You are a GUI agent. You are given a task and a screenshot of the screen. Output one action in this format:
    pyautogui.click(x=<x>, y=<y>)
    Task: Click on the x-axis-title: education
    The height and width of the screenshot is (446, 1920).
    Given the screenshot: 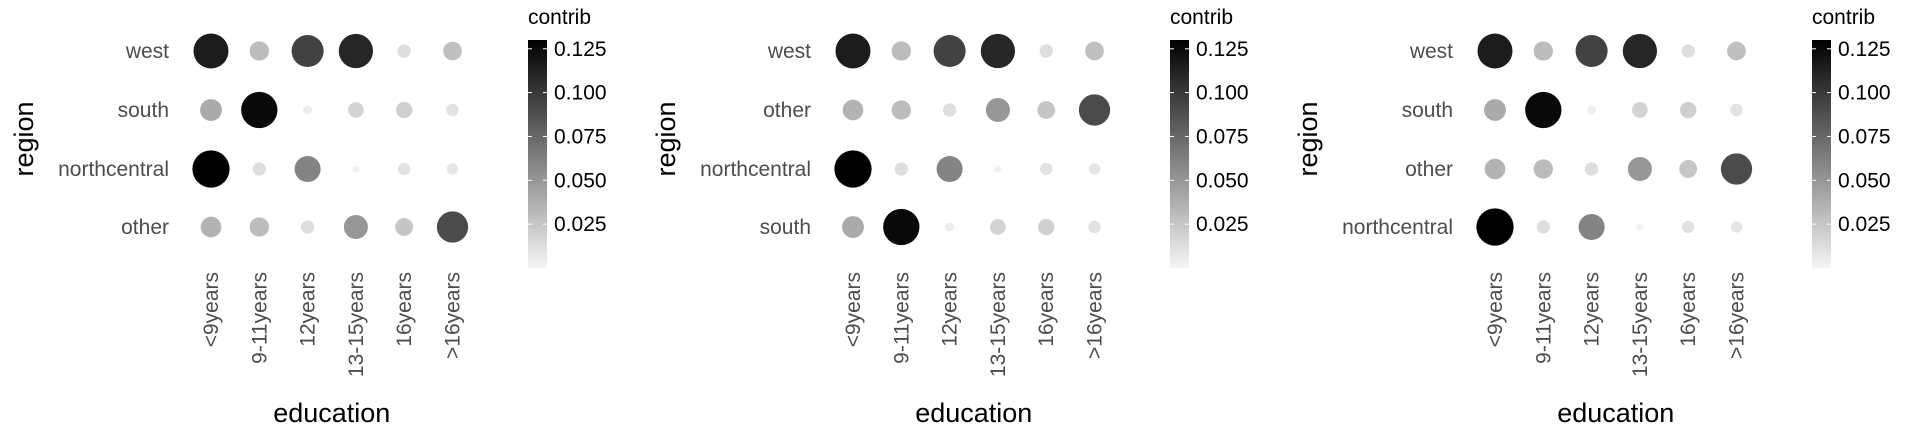 What is the action you would take?
    pyautogui.click(x=973, y=413)
    